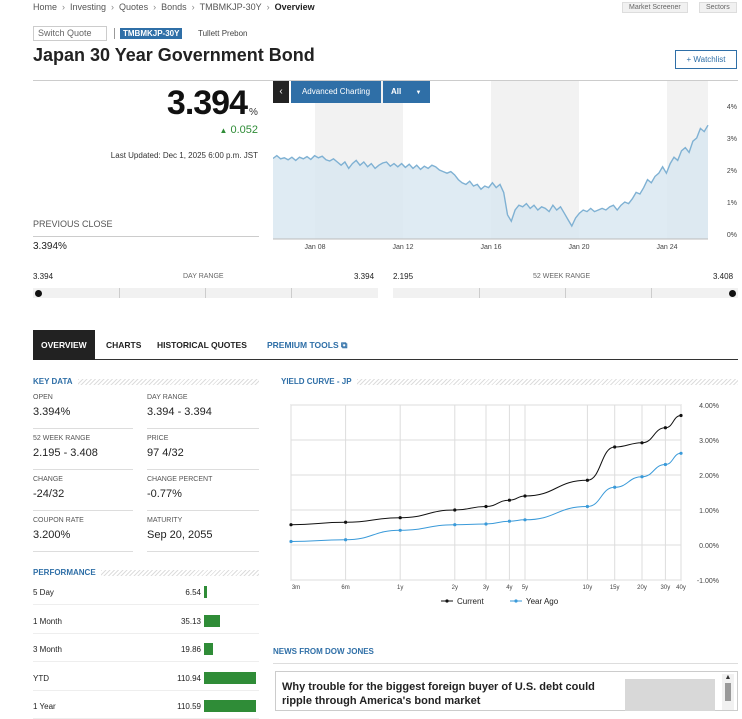 The width and height of the screenshot is (742, 719). I want to click on previous-close-label: PREVIOUS CLOSE, so click(73, 224).